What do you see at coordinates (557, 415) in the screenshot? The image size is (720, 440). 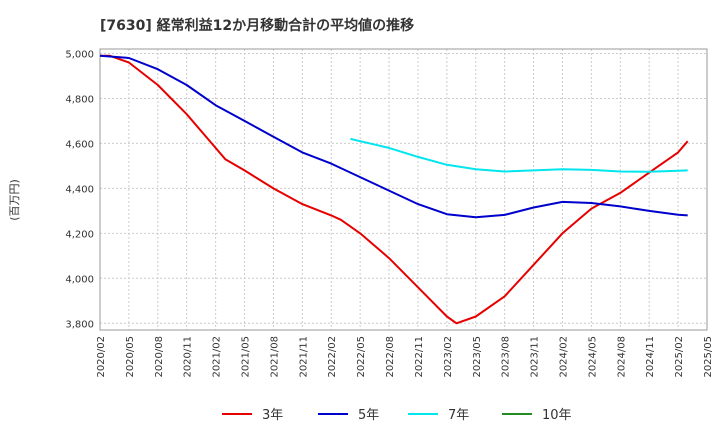 I see `legend-label: 10年` at bounding box center [557, 415].